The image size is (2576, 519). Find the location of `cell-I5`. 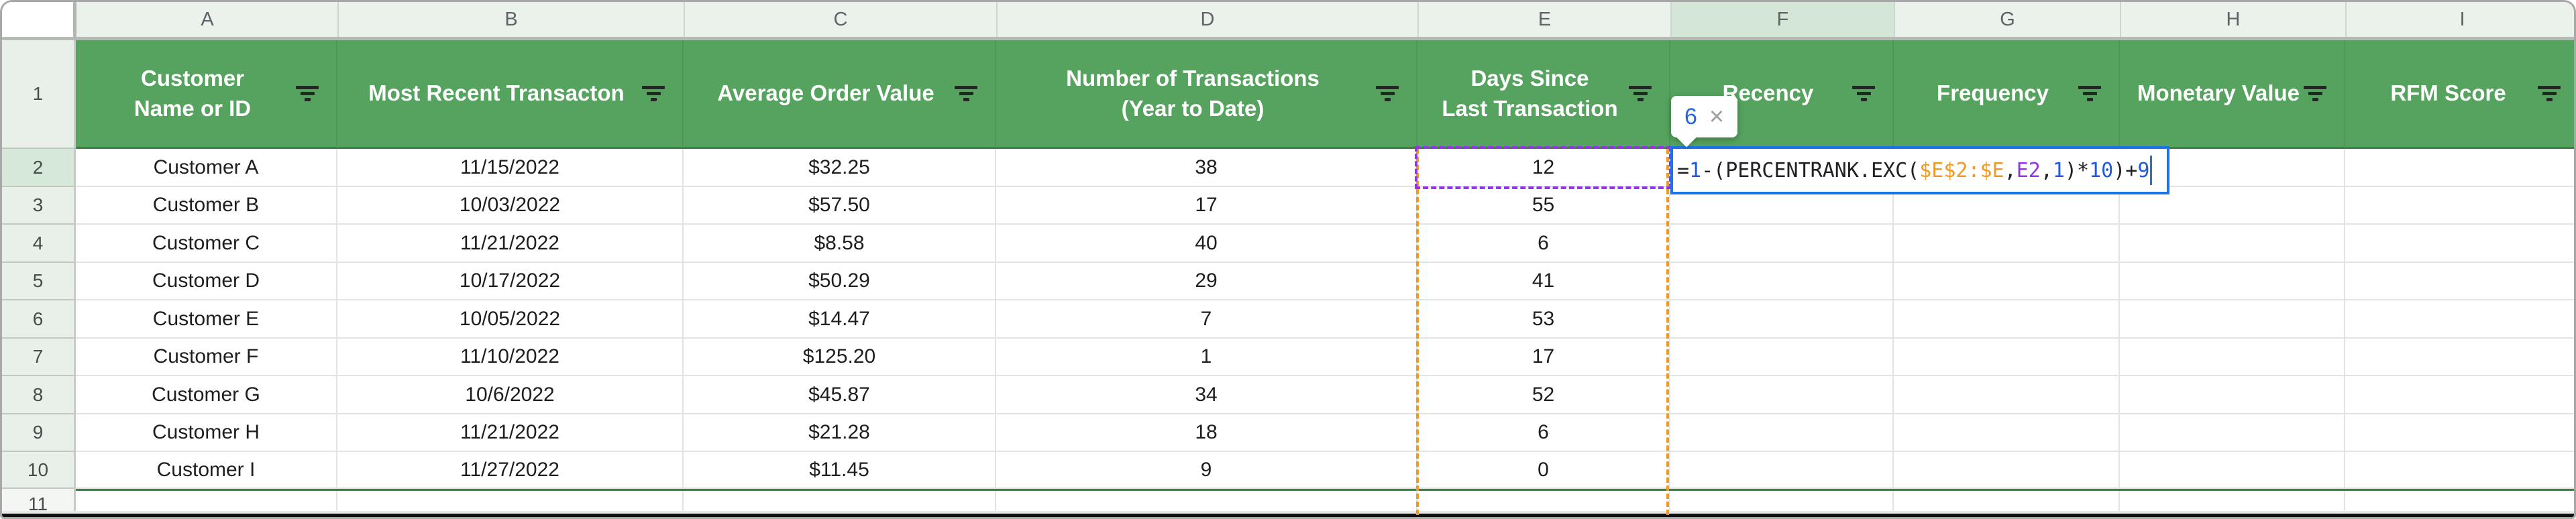

cell-I5 is located at coordinates (2459, 281).